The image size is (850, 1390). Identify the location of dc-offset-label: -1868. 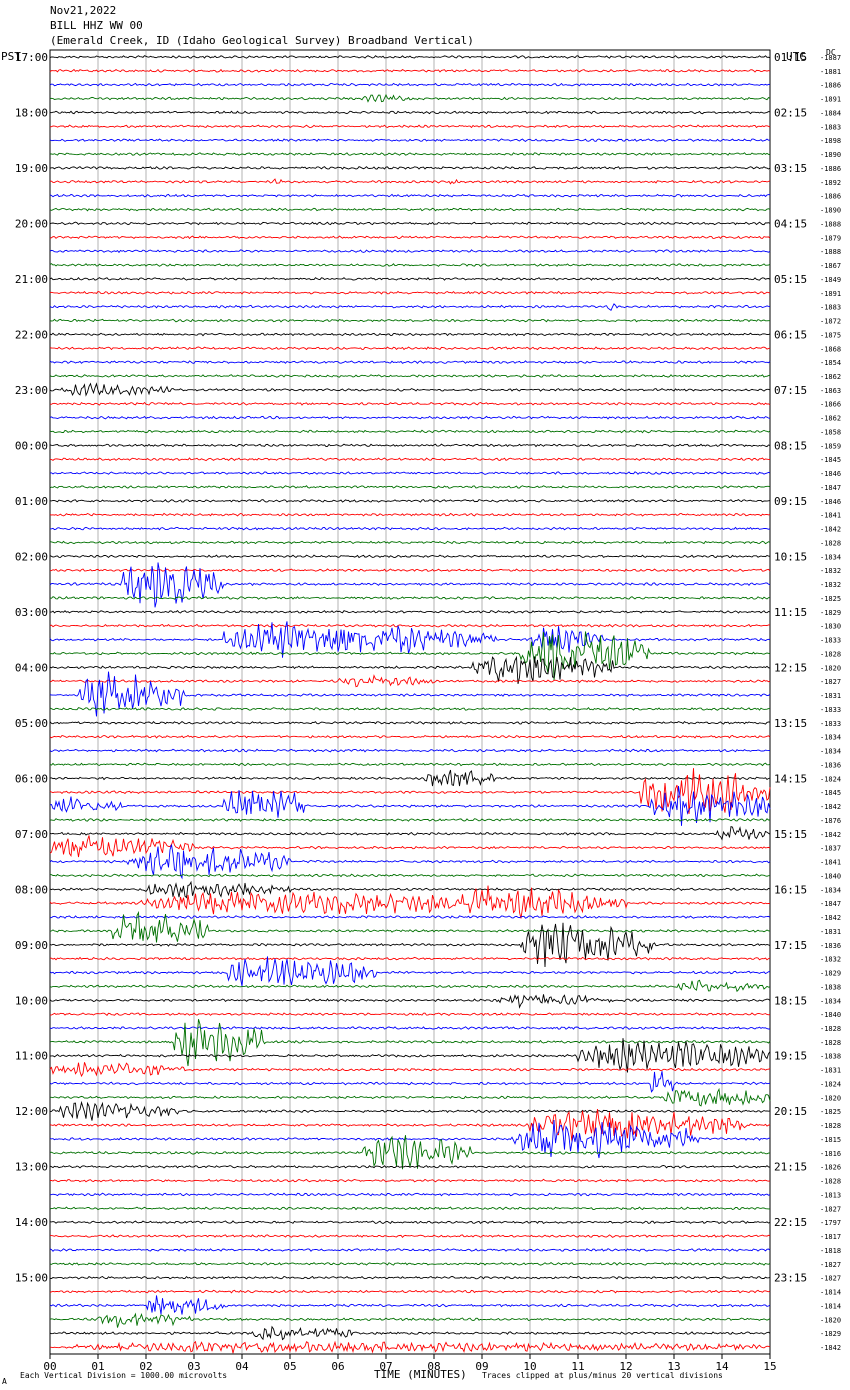
(830, 349).